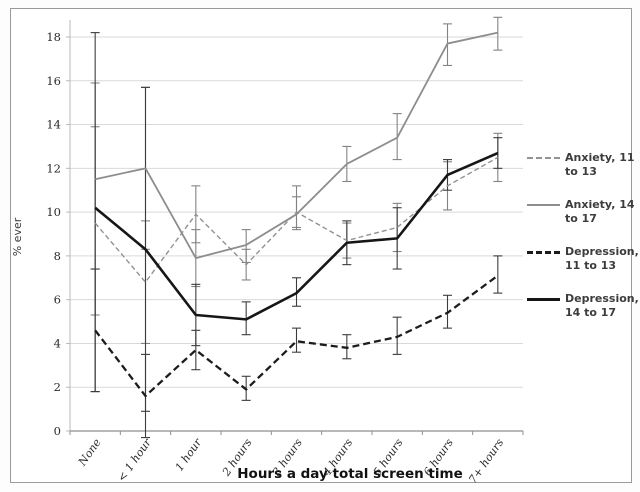 The width and height of the screenshot is (640, 492). What do you see at coordinates (486, 461) in the screenshot?
I see `x-tick-label-7-hours: 7+ hours` at bounding box center [486, 461].